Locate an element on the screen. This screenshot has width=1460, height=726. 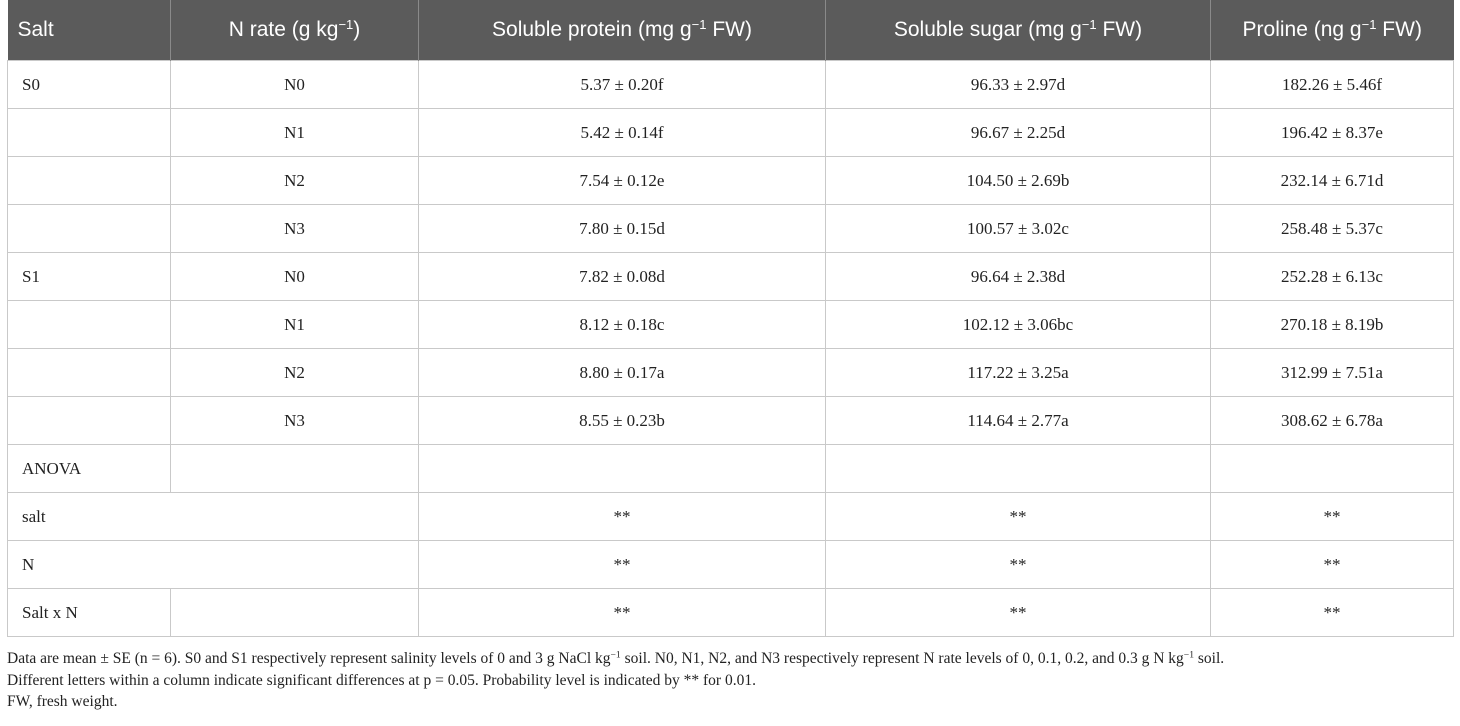
table-cell: 104.50 ± 2.69b is located at coordinates (1018, 180).